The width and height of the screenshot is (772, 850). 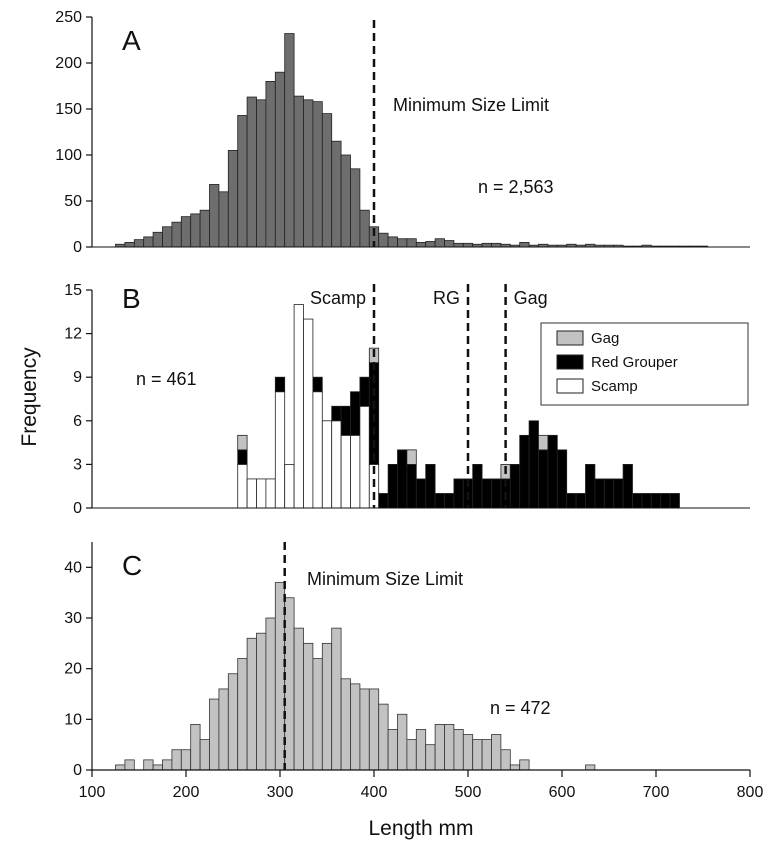 What do you see at coordinates (605, 338) in the screenshot?
I see `legend-label-gag: Gag` at bounding box center [605, 338].